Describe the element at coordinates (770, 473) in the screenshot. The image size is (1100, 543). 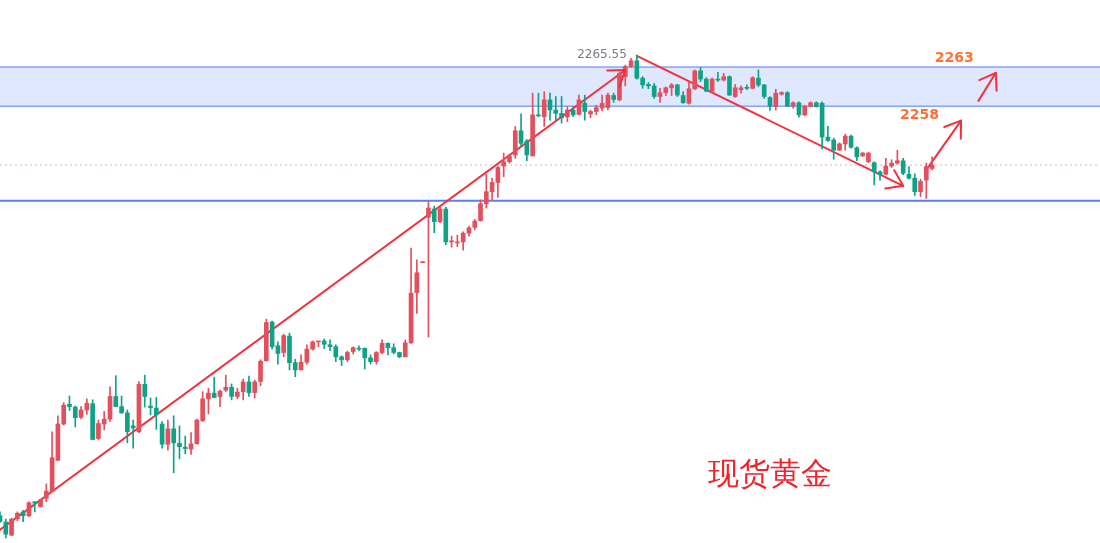
I see `text: 现货黄金` at that location.